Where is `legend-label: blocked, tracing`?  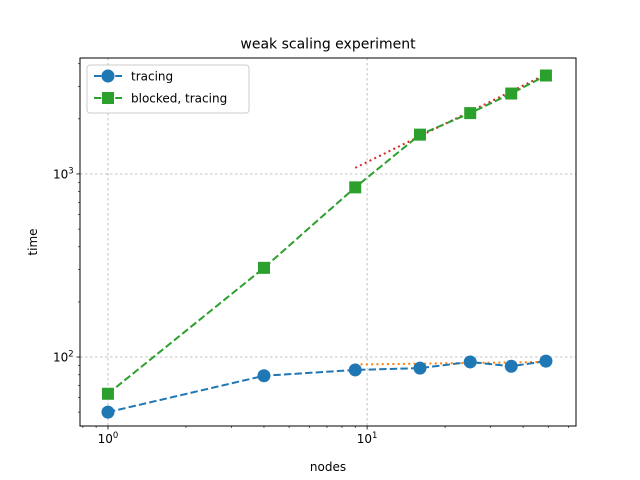
legend-label: blocked, tracing is located at coordinates (179, 99).